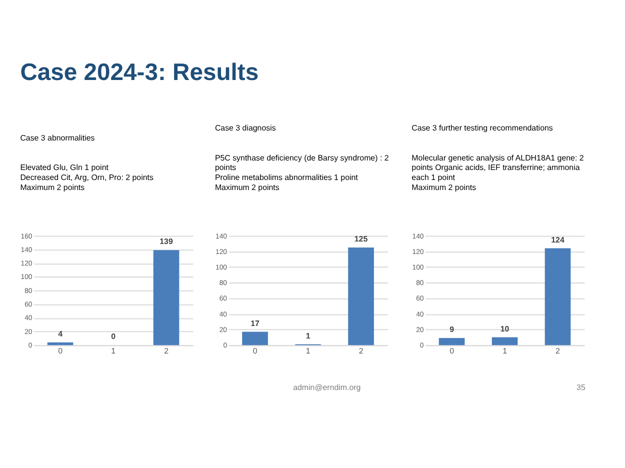 This screenshot has height=468, width=625. Describe the element at coordinates (361, 239) in the screenshot. I see `data-label: 125` at that location.